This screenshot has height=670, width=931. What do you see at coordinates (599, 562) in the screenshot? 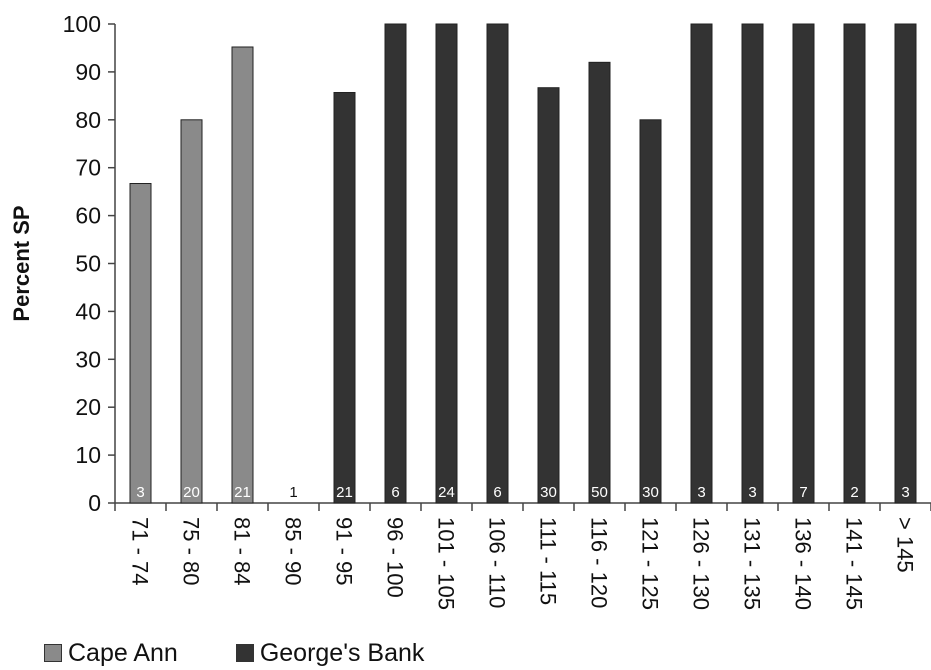
I see `x-tick-label: 116 - 120` at bounding box center [599, 562].